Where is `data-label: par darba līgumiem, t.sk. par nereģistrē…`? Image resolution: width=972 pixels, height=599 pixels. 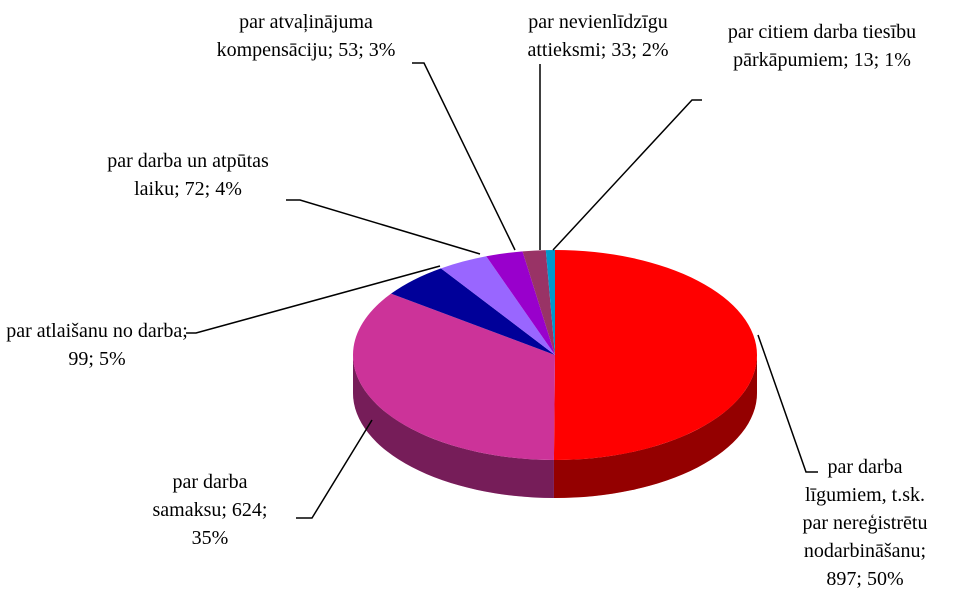 data-label: par darba līgumiem, t.sk. par nereģistrē… is located at coordinates (865, 523).